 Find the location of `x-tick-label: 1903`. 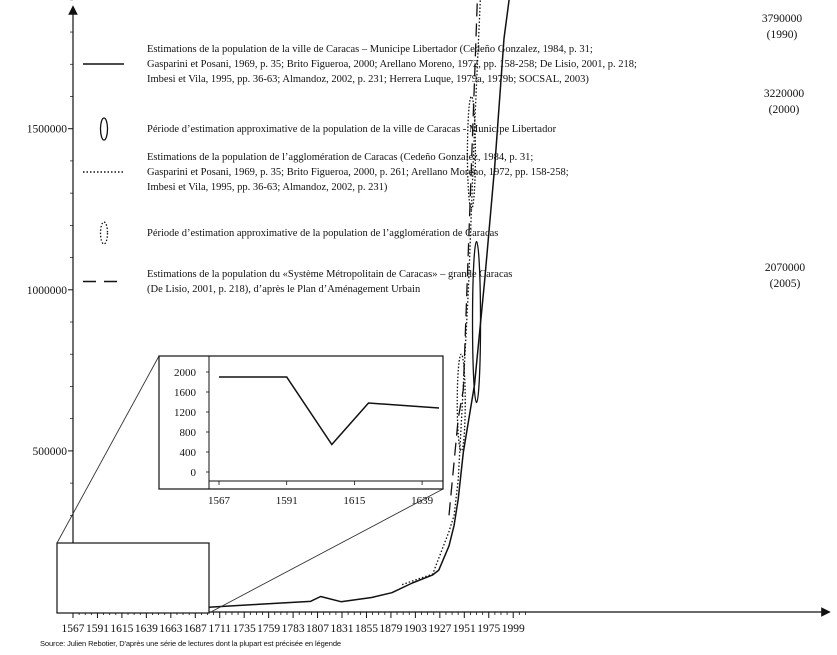

x-tick-label: 1903 is located at coordinates (415, 629).